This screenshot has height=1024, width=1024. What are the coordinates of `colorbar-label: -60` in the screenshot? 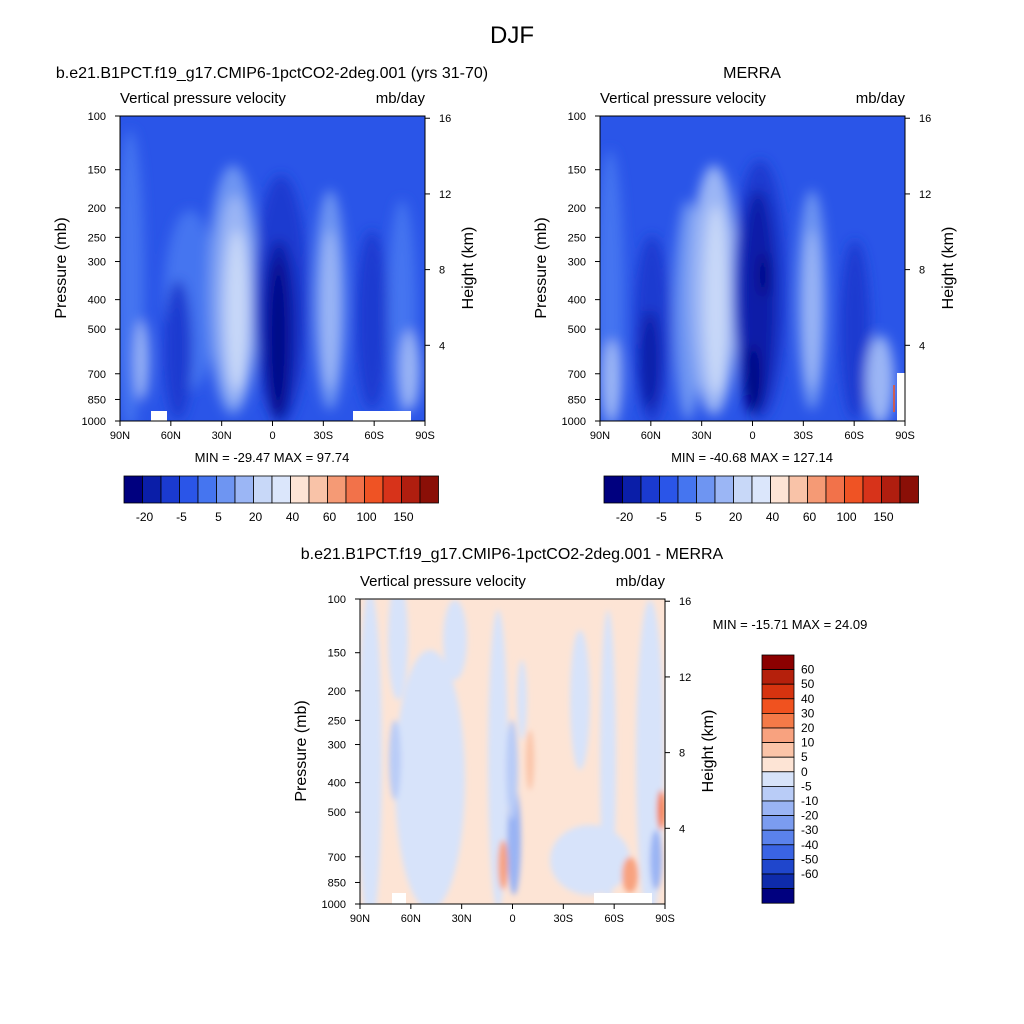 It's located at (810, 874).